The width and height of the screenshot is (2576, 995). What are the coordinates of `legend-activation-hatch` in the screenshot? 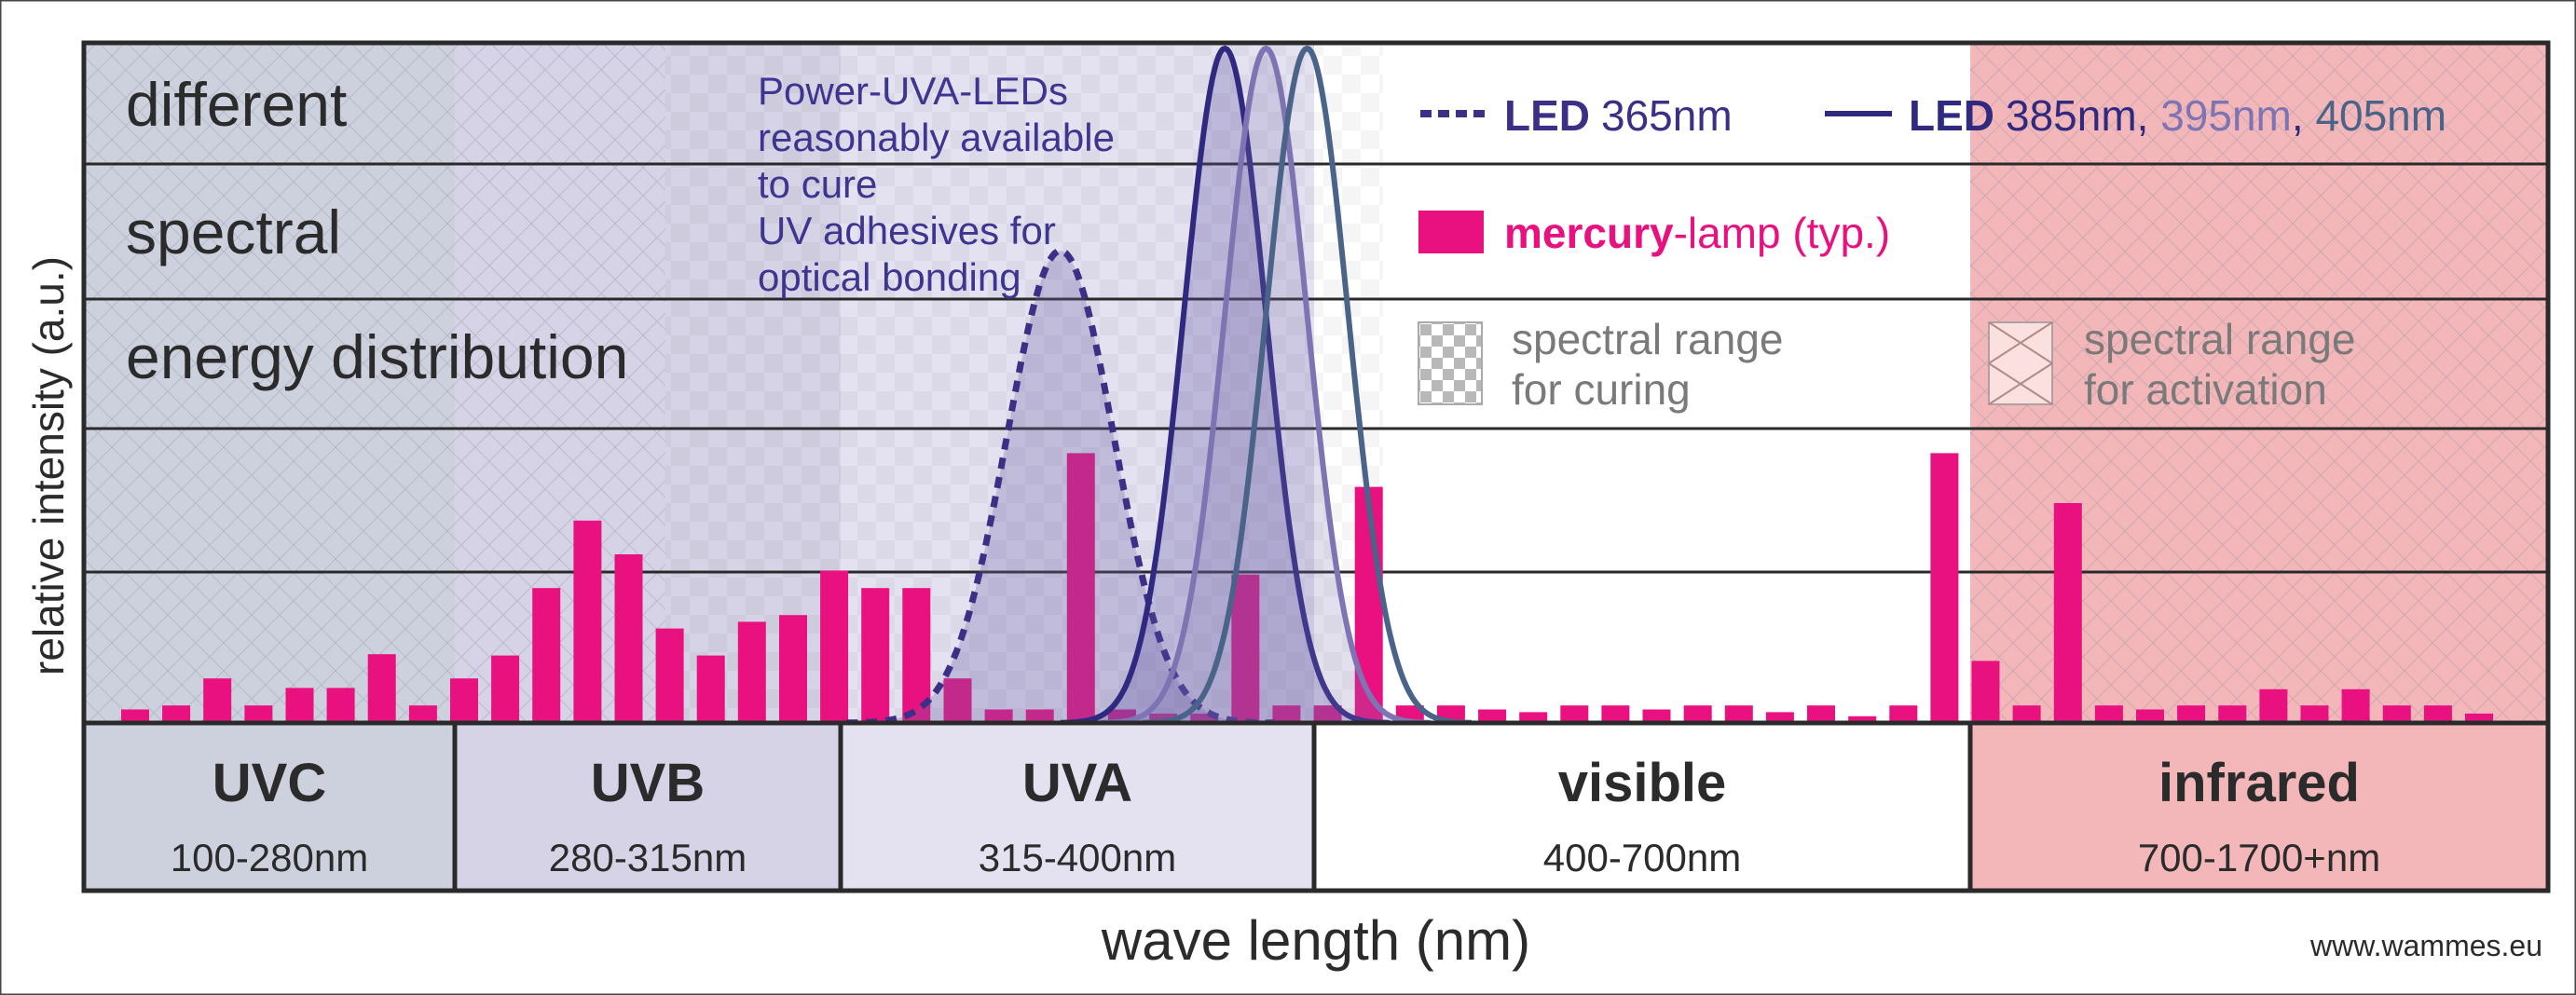 It's located at (2020, 363).